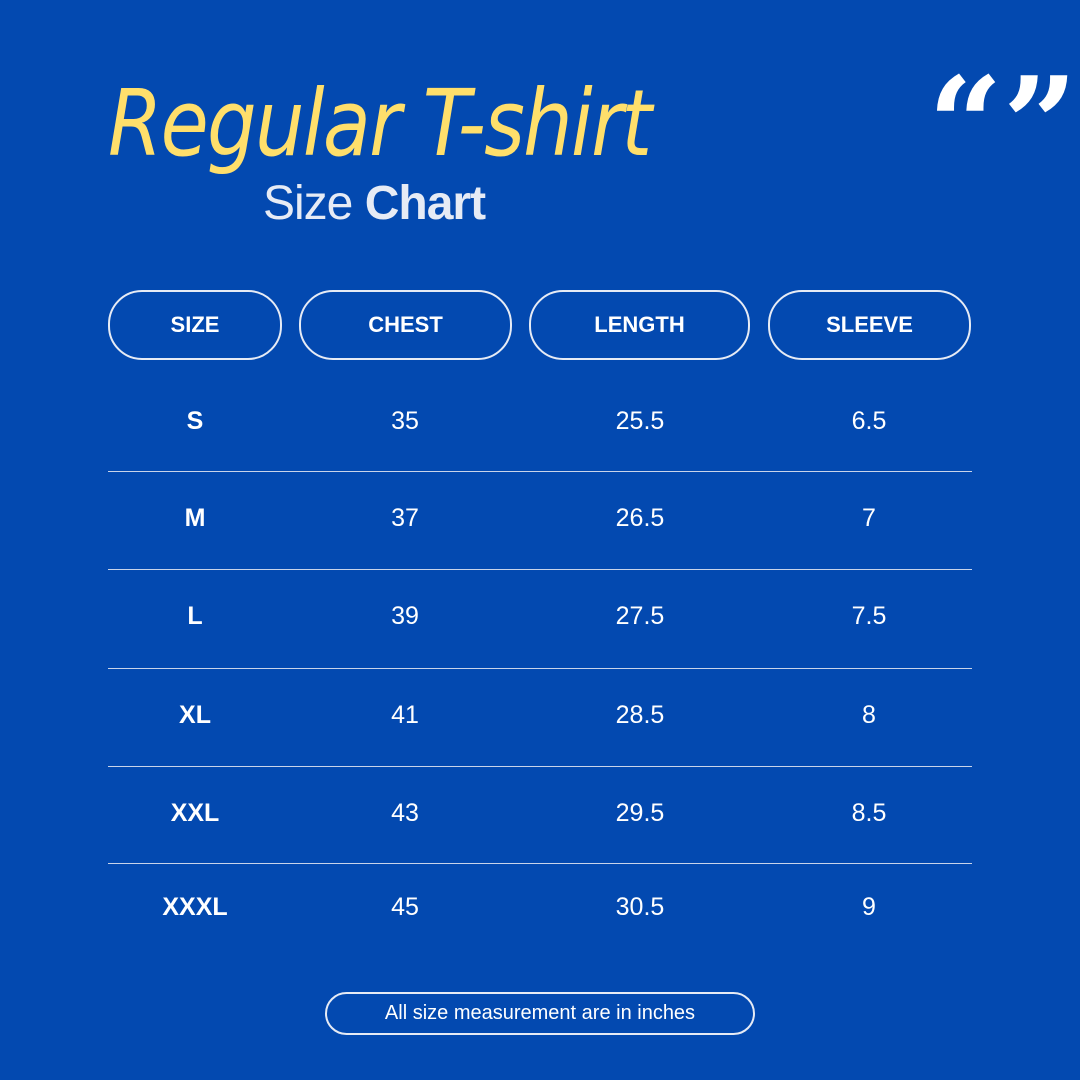 This screenshot has height=1080, width=1080. I want to click on table-cell-sleeve: 8.5, so click(869, 813).